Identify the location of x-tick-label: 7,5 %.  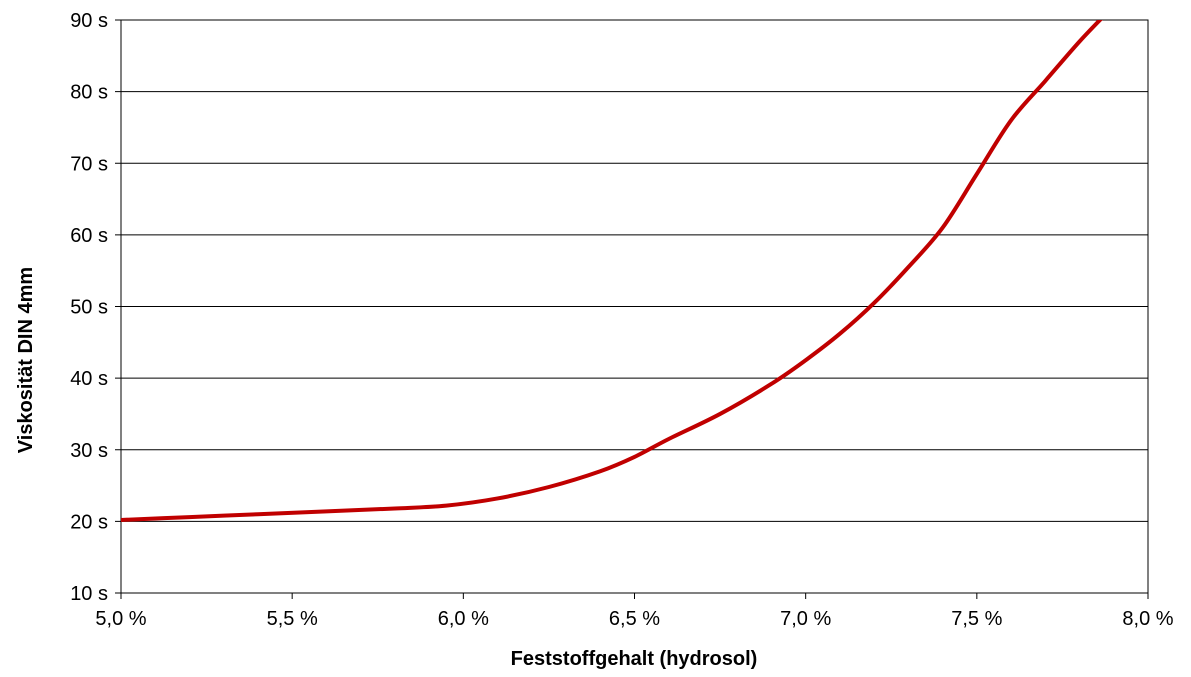
(976, 619).